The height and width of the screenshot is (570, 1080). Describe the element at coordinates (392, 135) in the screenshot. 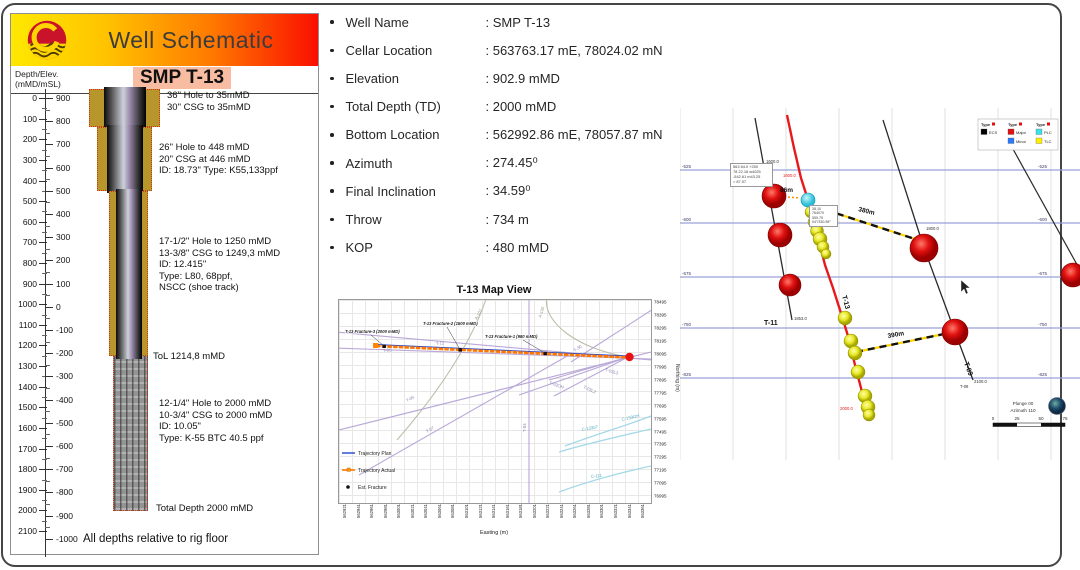

I see `info-label: Bottom Location` at that location.